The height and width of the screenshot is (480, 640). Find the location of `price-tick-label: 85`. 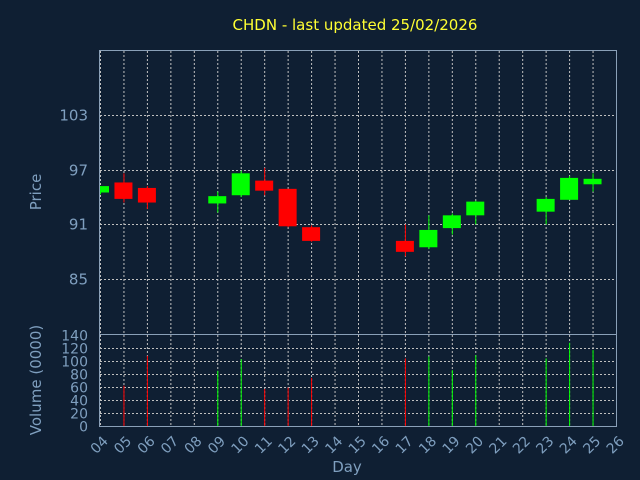

price-tick-label: 85 is located at coordinates (78, 280).